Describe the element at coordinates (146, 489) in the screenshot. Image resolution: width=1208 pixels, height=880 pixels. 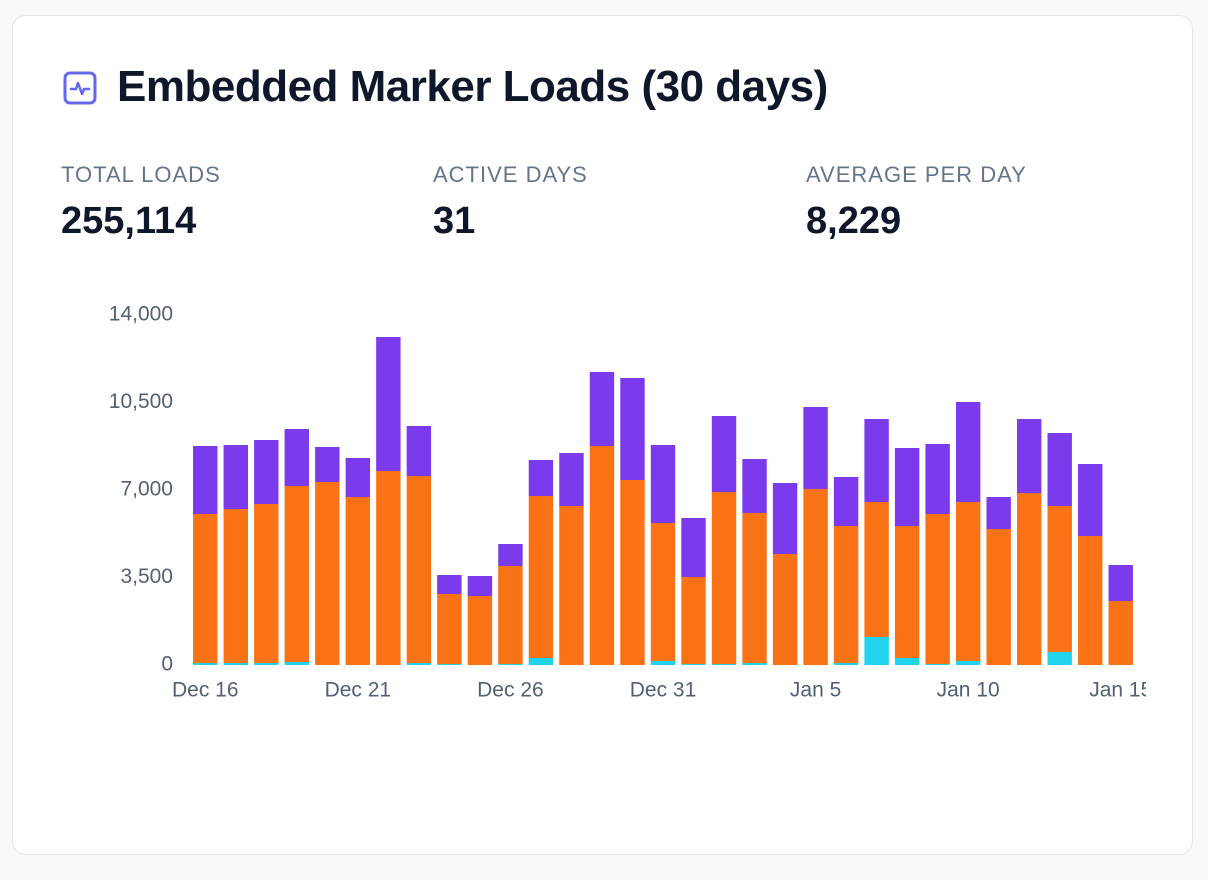
I see `y-tick-label: 7,000` at that location.